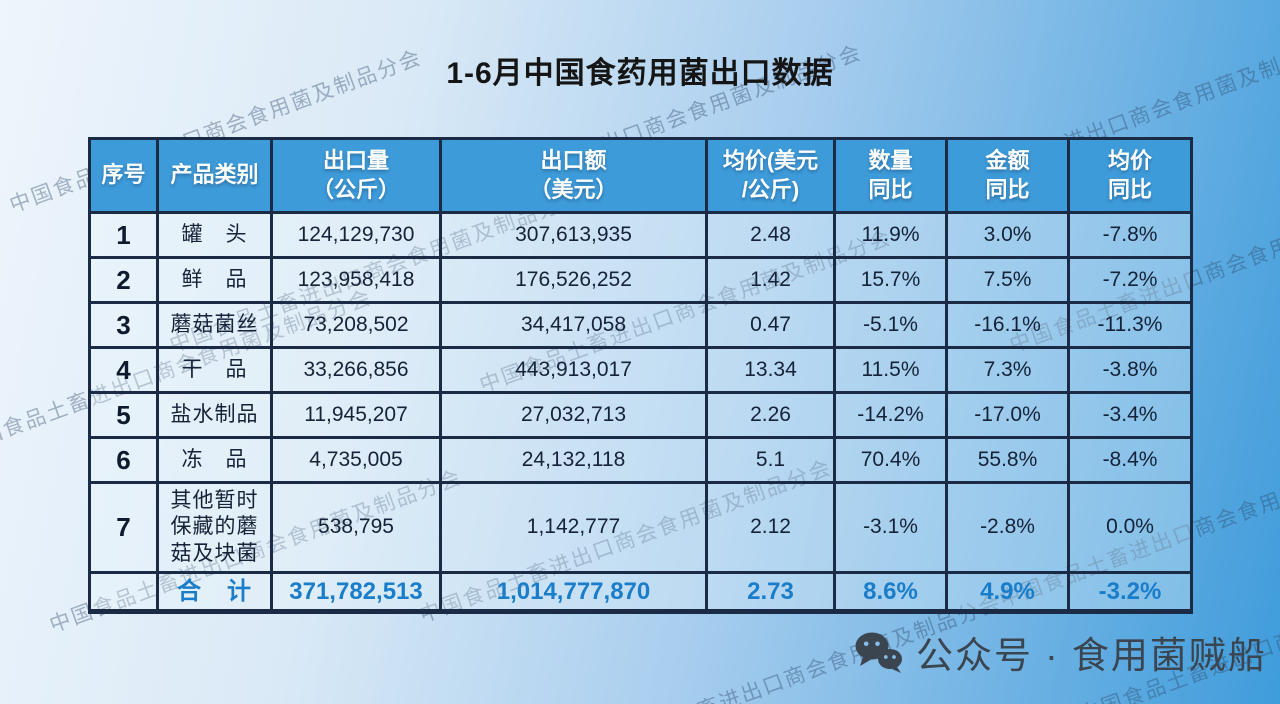 This screenshot has height=704, width=1280. I want to click on table-cell: 其他暂时保藏的蘑菇及块菌, so click(214, 527).